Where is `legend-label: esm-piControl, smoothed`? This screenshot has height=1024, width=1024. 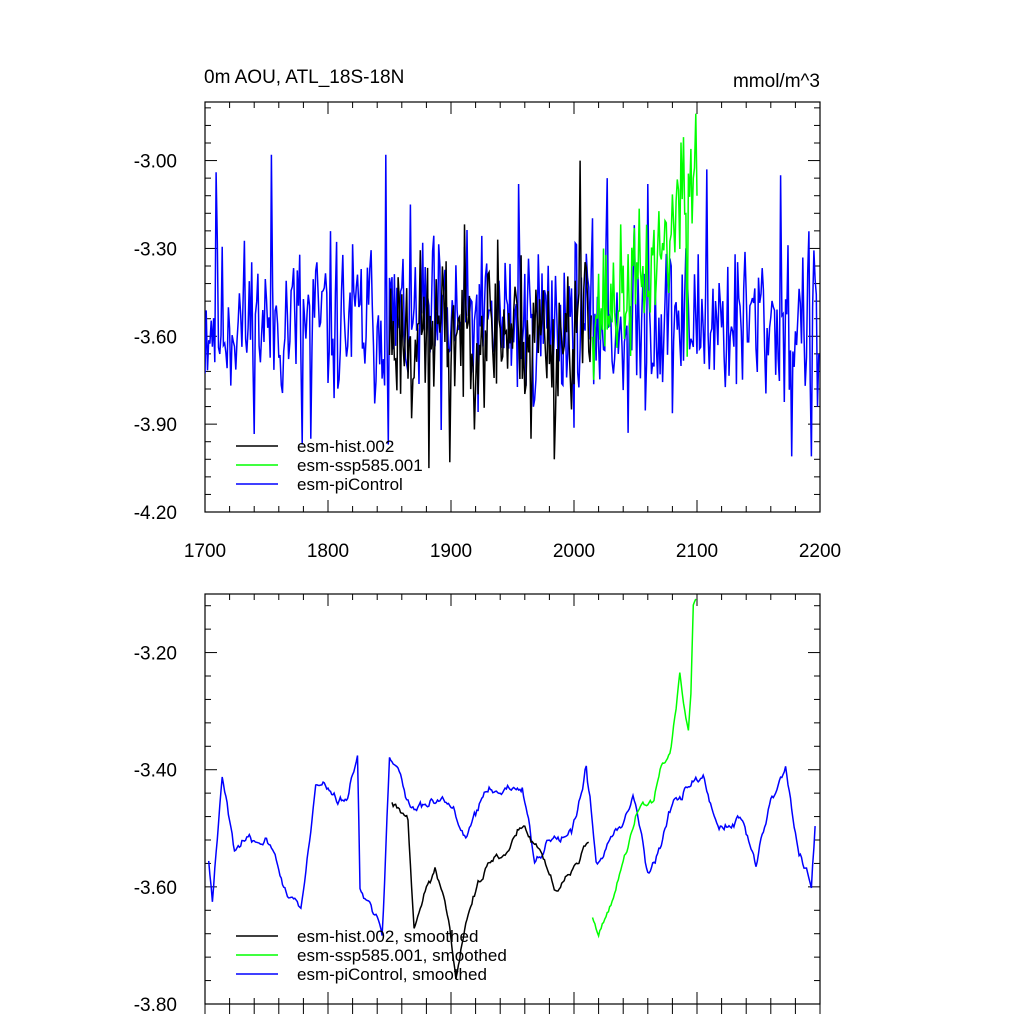 legend-label: esm-piControl, smoothed is located at coordinates (392, 974).